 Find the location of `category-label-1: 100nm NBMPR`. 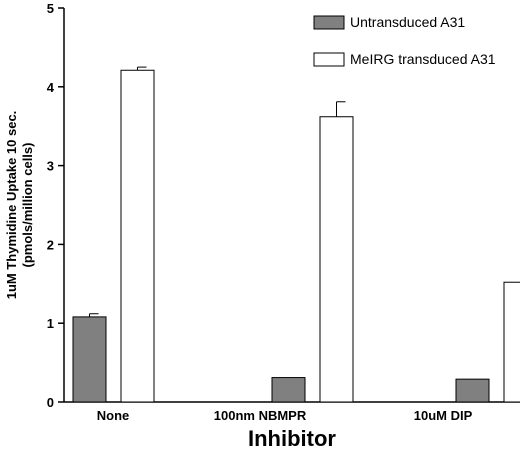

category-label-1: 100nm NBMPR is located at coordinates (260, 415).